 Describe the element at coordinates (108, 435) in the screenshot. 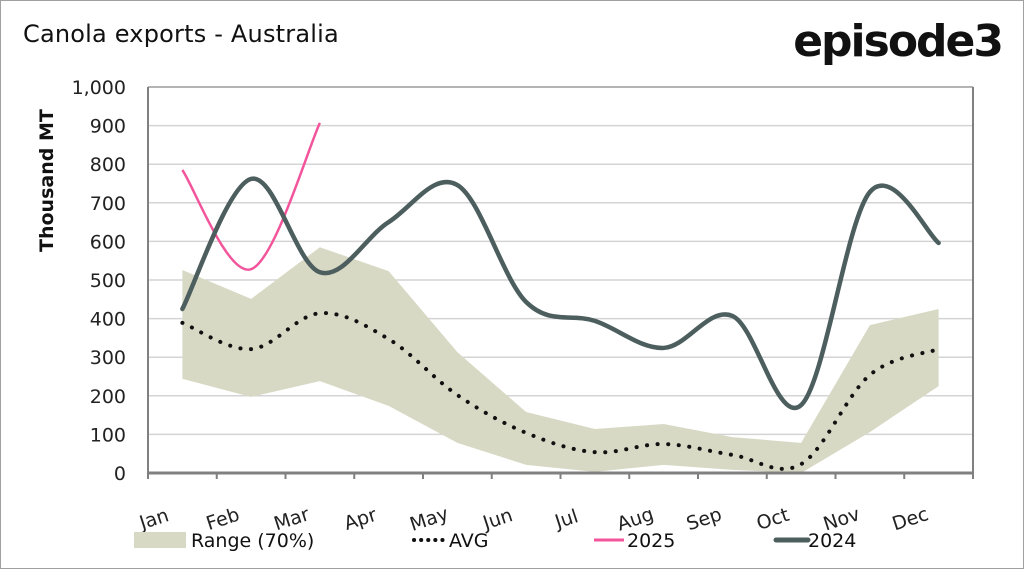

I see `y-tick-label: 100` at that location.